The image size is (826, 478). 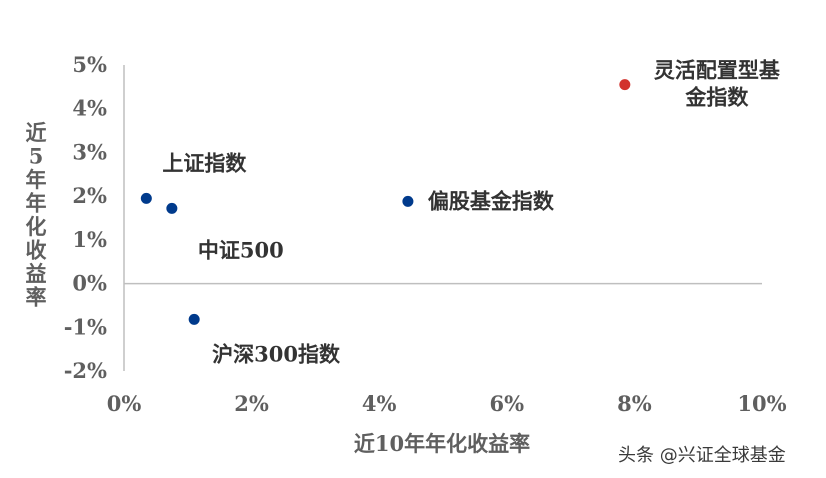 I want to click on y-axis-title-char: 收, so click(x=36, y=250).